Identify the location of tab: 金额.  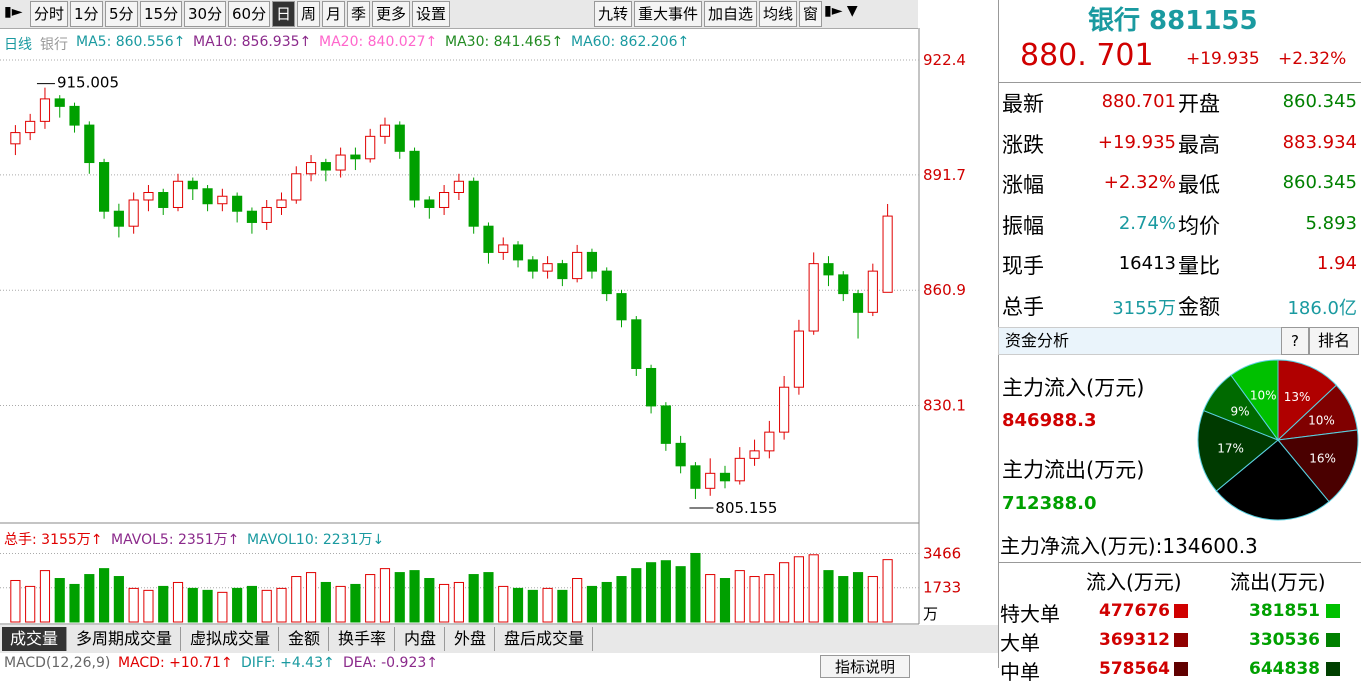
(305, 639).